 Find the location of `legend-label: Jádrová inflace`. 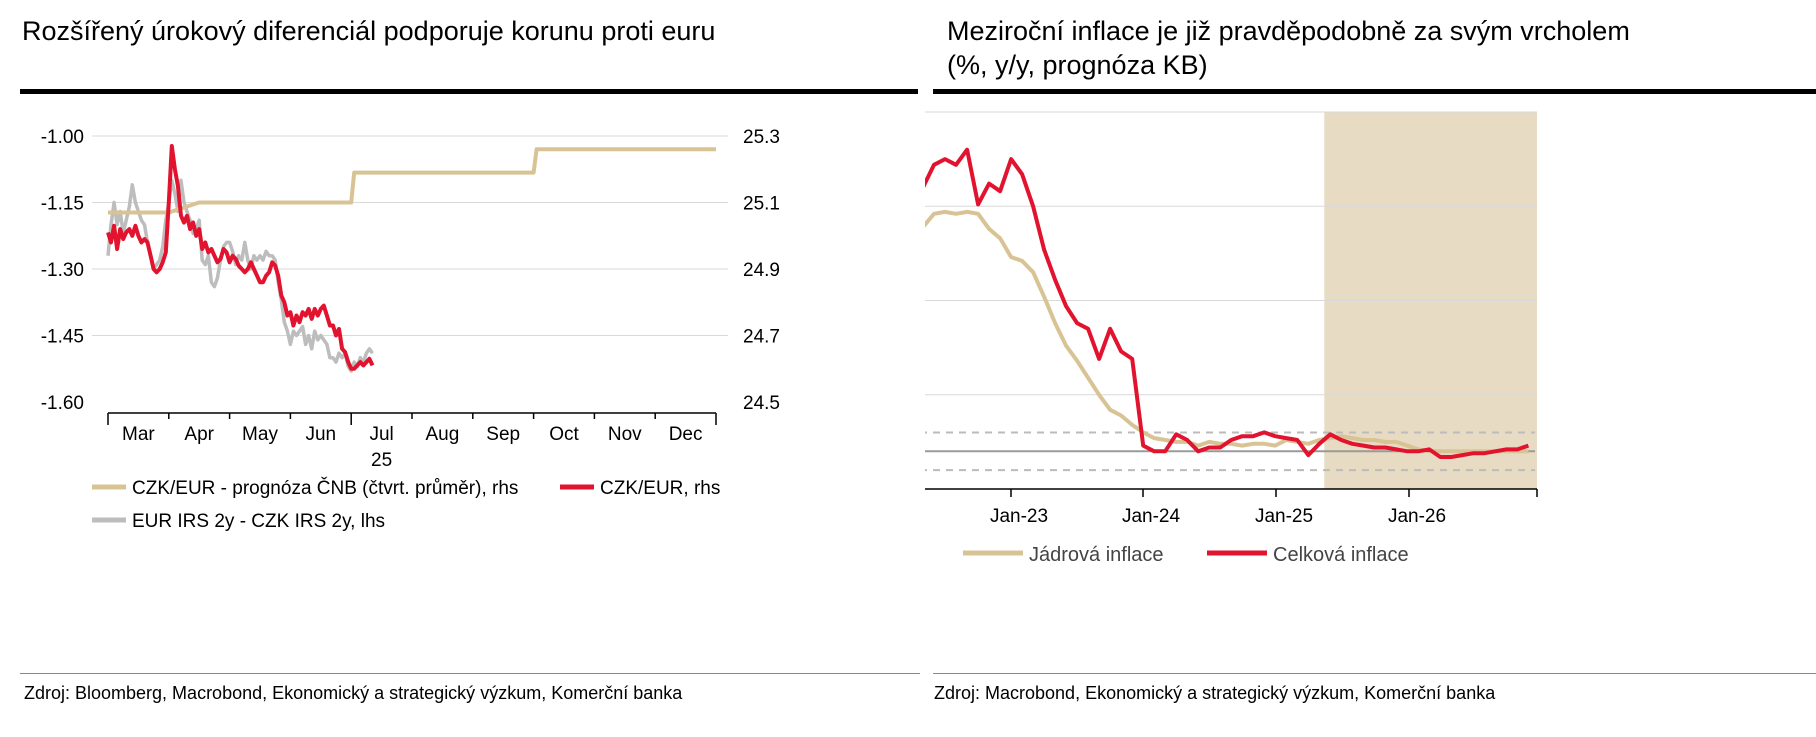

legend-label: Jádrová inflace is located at coordinates (1096, 555).